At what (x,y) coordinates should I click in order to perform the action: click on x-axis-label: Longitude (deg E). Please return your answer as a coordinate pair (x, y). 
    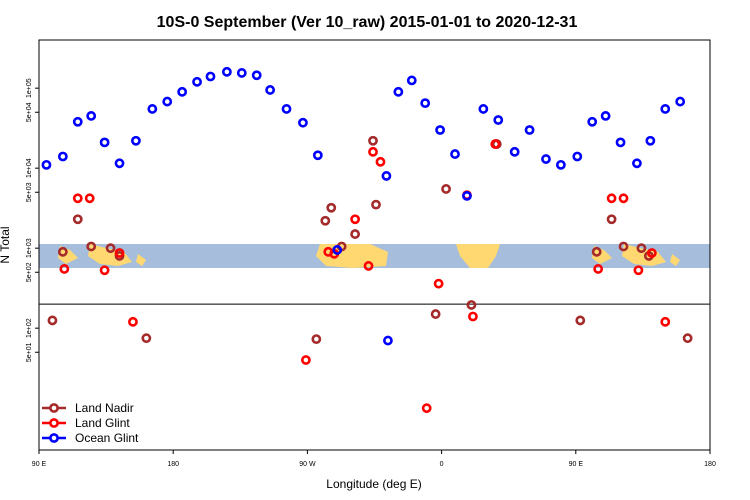
    Looking at the image, I should click on (373, 484).